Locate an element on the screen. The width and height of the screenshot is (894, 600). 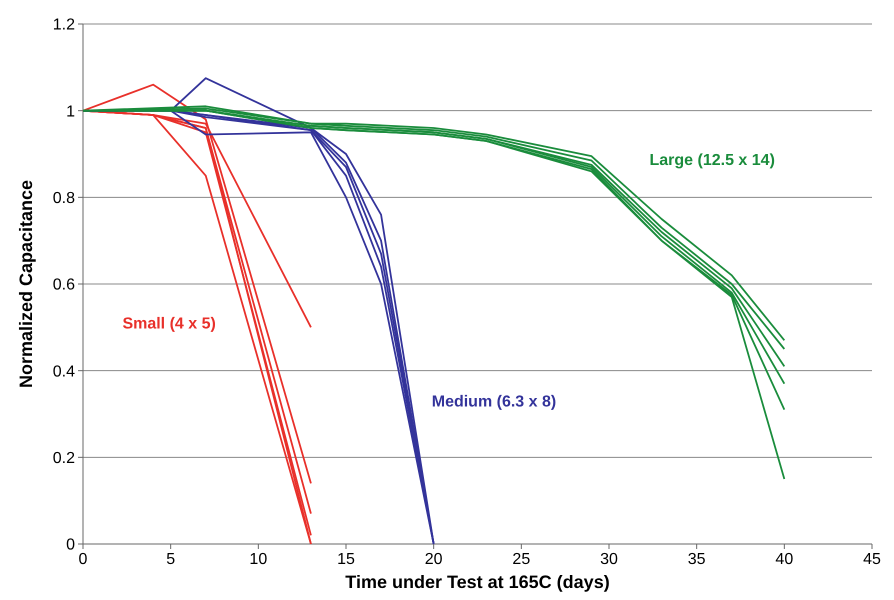
x-tick-label: 20 is located at coordinates (433, 559).